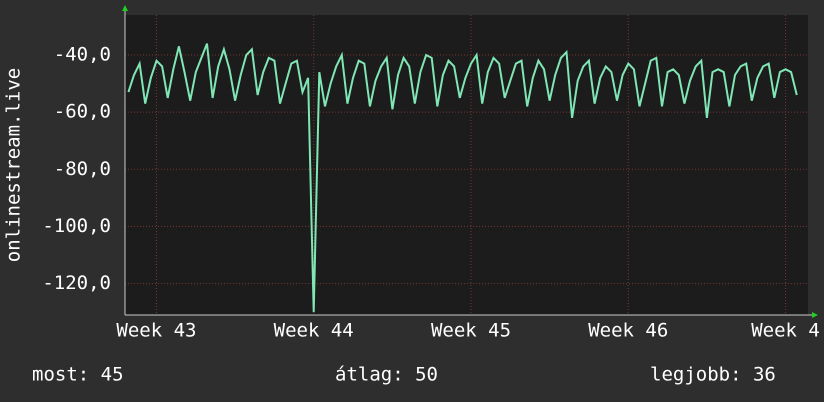 This screenshot has width=824, height=402. What do you see at coordinates (314, 331) in the screenshot?
I see `x-tick-label: Week 44` at bounding box center [314, 331].